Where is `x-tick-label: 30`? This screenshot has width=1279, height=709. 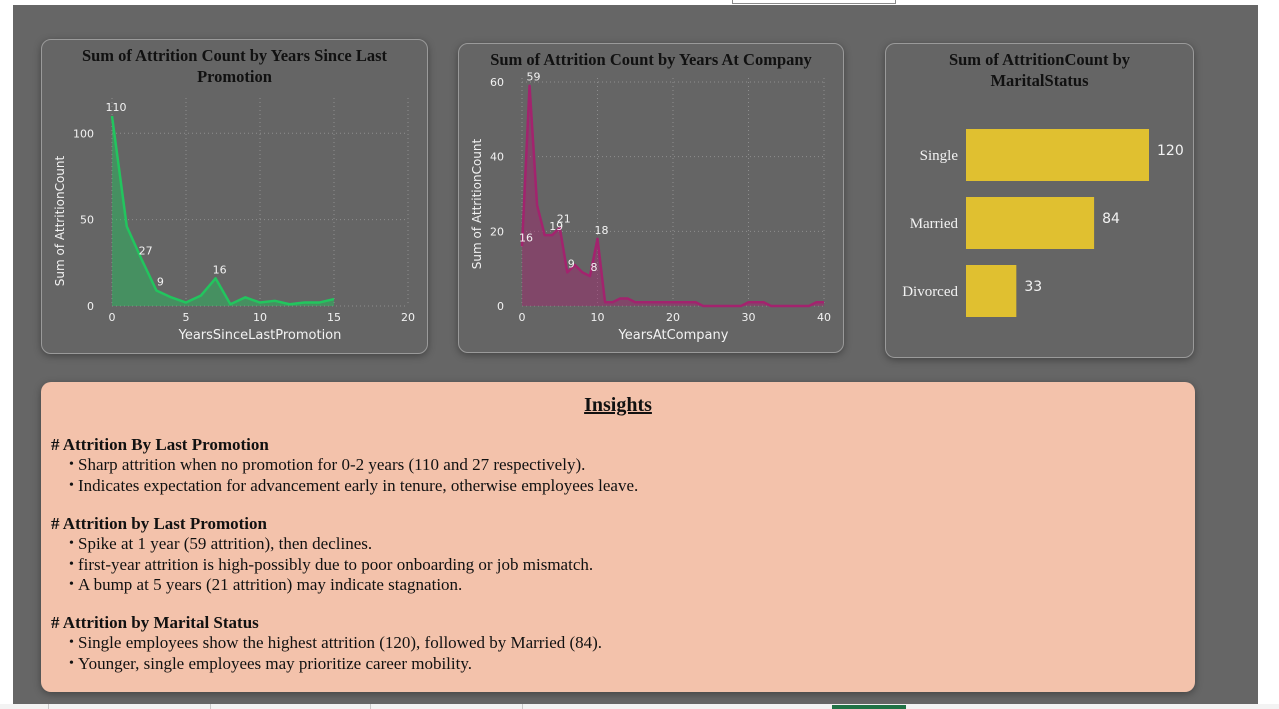 x-tick-label: 30 is located at coordinates (749, 317).